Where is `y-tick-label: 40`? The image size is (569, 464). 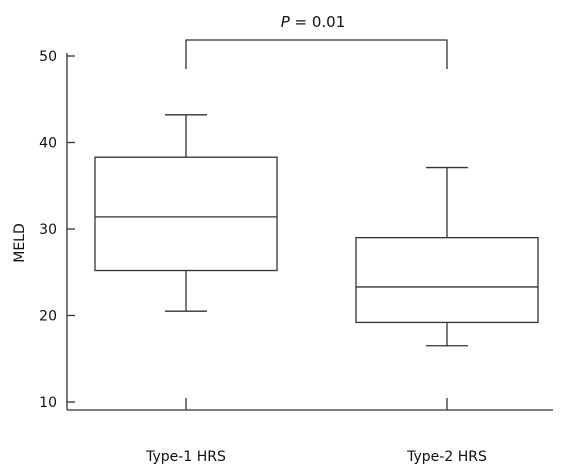 y-tick-label: 40 is located at coordinates (48, 144).